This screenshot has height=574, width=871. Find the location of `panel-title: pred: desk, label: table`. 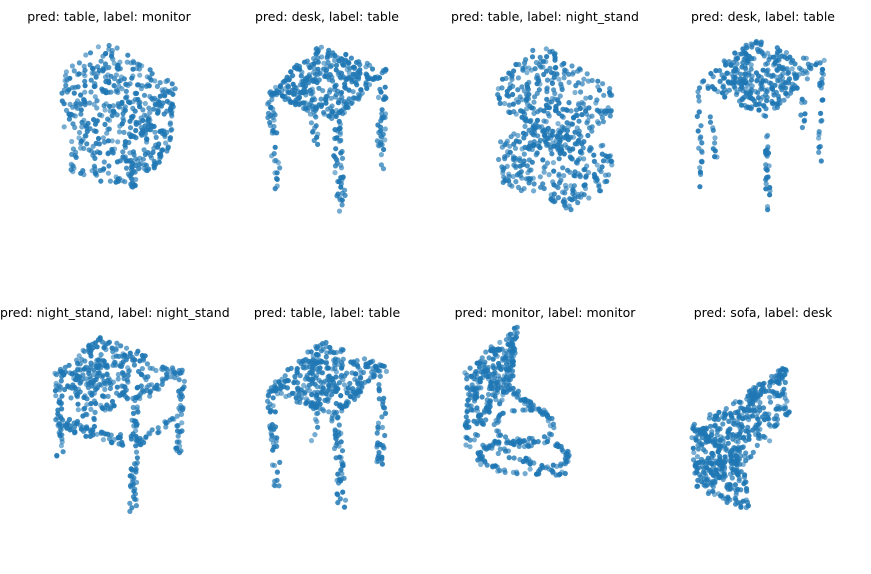

panel-title: pred: desk, label: table is located at coordinates (762, 16).